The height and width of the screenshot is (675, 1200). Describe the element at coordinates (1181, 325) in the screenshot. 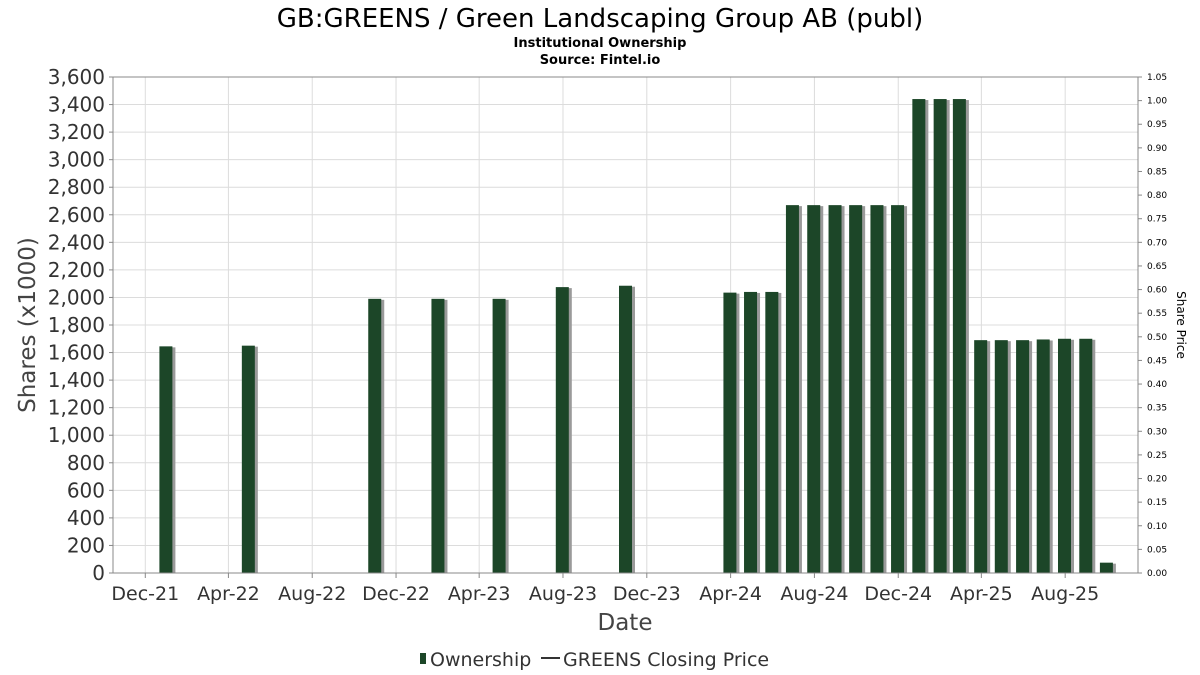

I see `y-axis-label-right: Share Price` at that location.